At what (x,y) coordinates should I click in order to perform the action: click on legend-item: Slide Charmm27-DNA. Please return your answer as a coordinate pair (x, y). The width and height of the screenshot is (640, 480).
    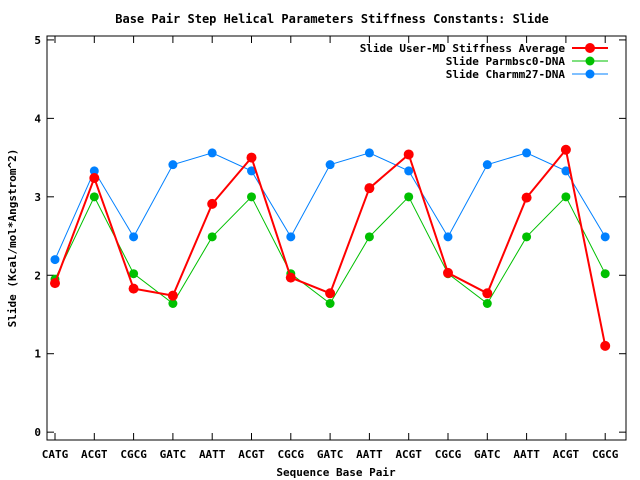
    Looking at the image, I should click on (527, 74).